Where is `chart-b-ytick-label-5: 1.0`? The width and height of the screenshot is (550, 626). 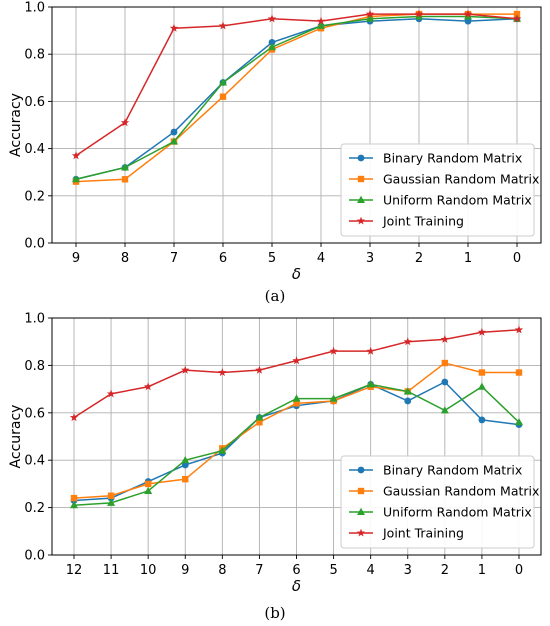
chart-b-ytick-label-5: 1.0 is located at coordinates (34, 319).